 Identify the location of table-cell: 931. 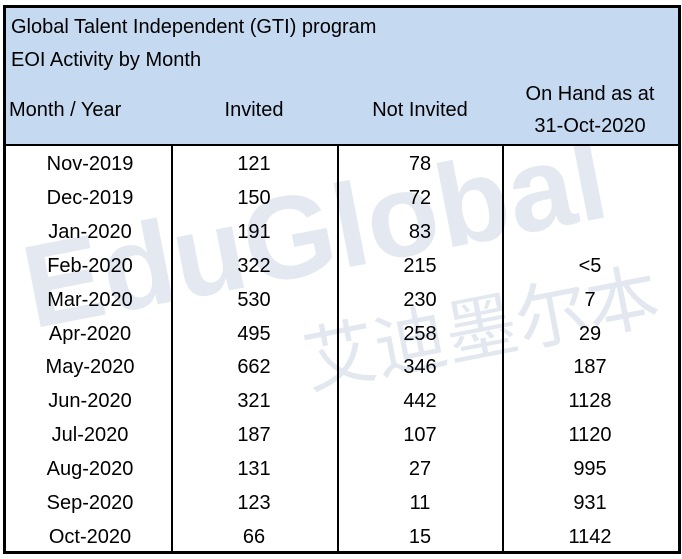
(590, 503).